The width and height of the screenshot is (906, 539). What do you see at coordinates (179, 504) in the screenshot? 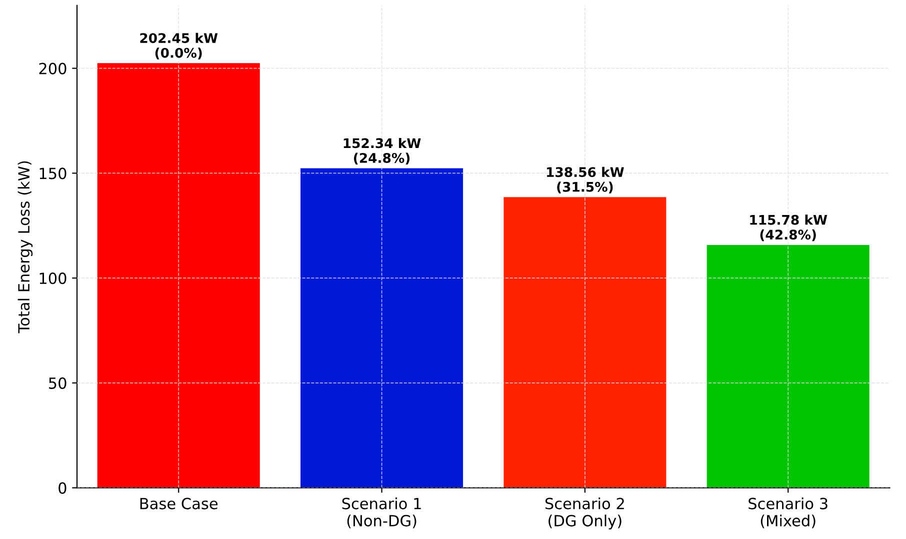
I see `x-tick-label: Base Case` at bounding box center [179, 504].